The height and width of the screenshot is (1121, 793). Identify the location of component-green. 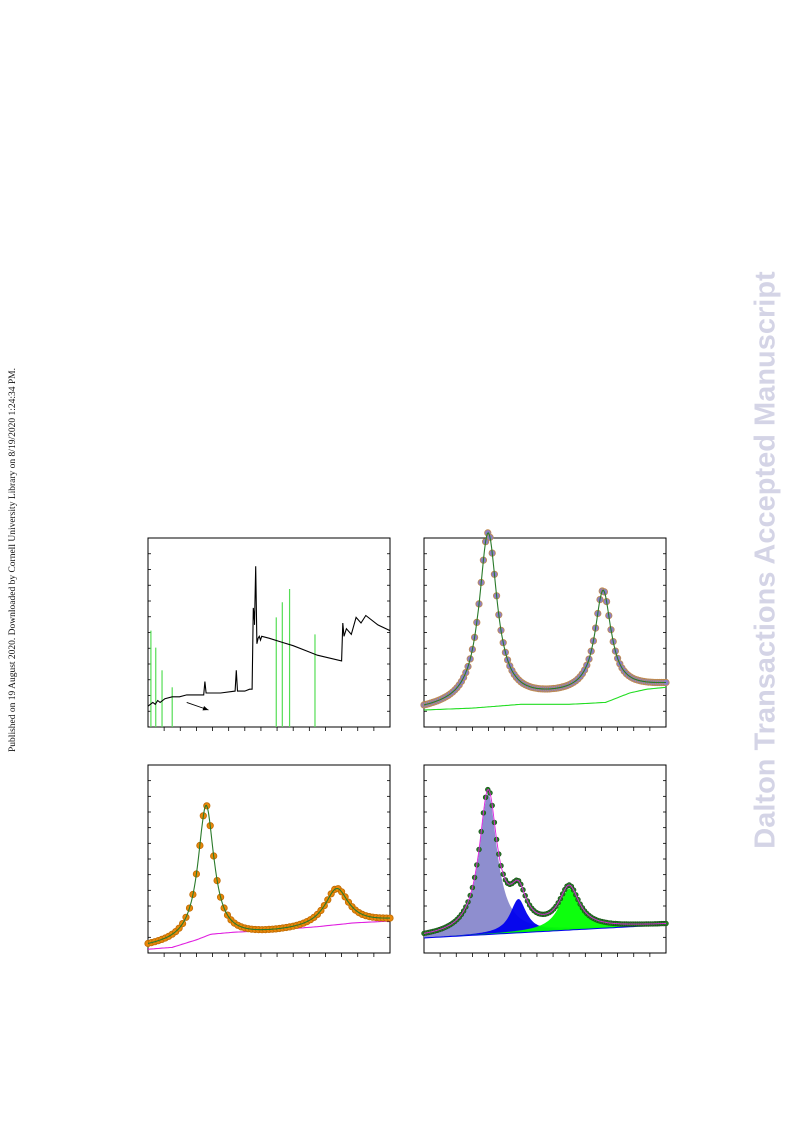
(545, 913).